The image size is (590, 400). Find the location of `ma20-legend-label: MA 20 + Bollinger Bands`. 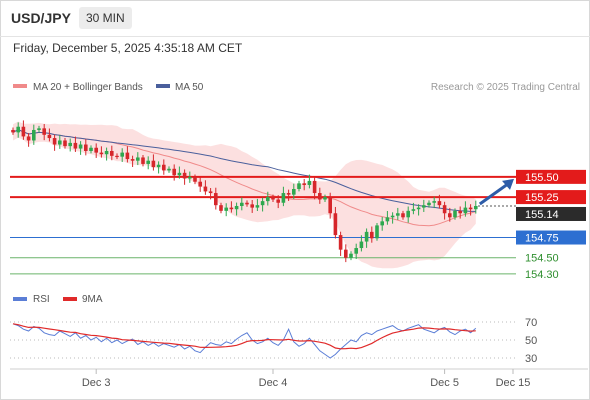

ma20-legend-label: MA 20 + Bollinger Bands is located at coordinates (88, 87).